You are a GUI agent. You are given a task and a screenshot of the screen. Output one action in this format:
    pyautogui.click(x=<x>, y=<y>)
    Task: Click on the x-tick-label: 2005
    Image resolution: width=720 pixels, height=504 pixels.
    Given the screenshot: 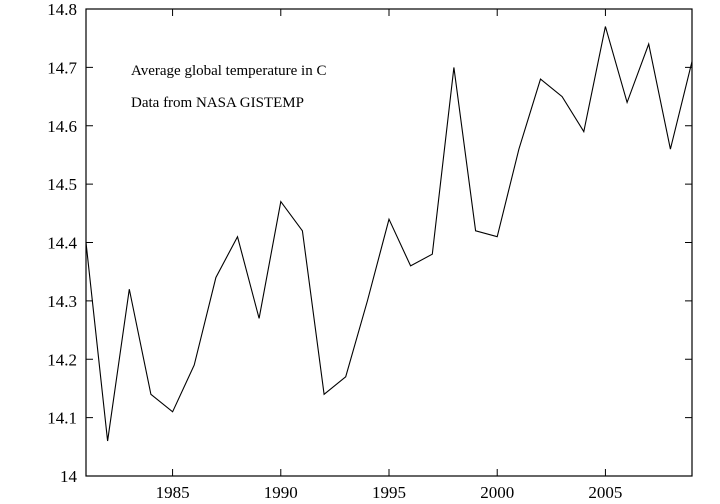 What is the action you would take?
    pyautogui.click(x=605, y=492)
    